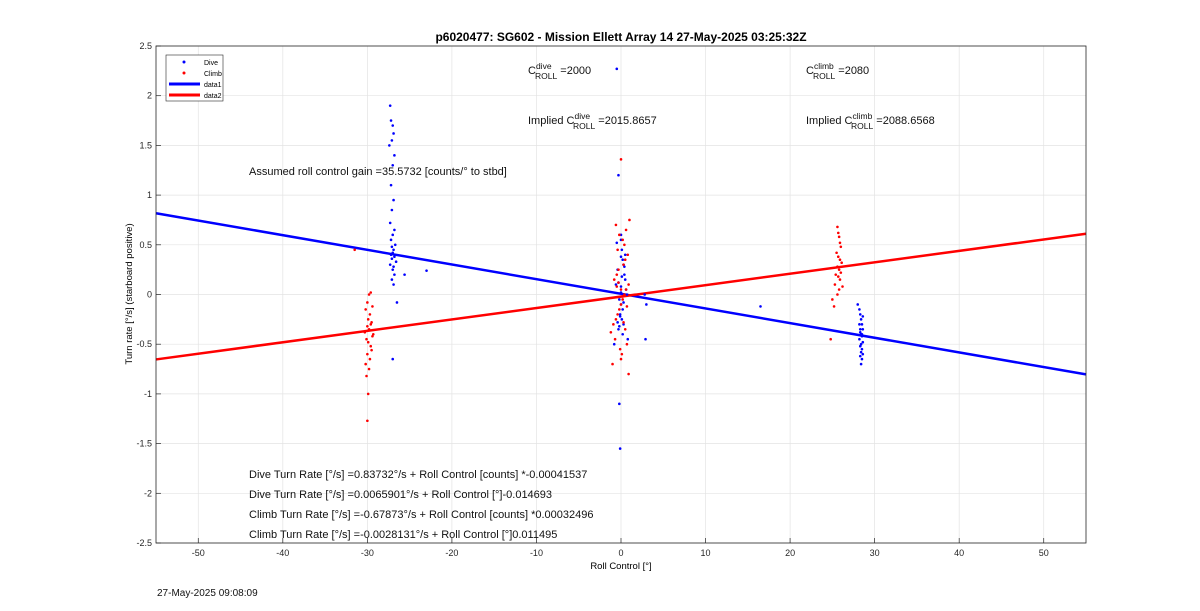 The image size is (1200, 611). What do you see at coordinates (620, 566) in the screenshot?
I see `x-axis-label: Roll Control [°]` at bounding box center [620, 566].